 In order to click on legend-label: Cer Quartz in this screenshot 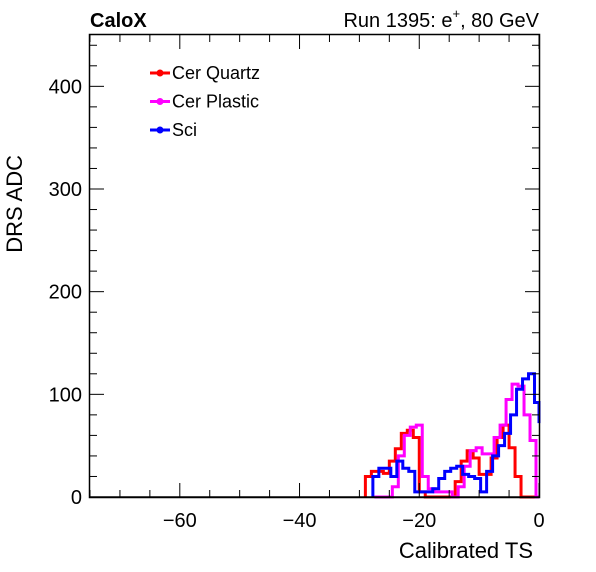, I will do `click(216, 73)`.